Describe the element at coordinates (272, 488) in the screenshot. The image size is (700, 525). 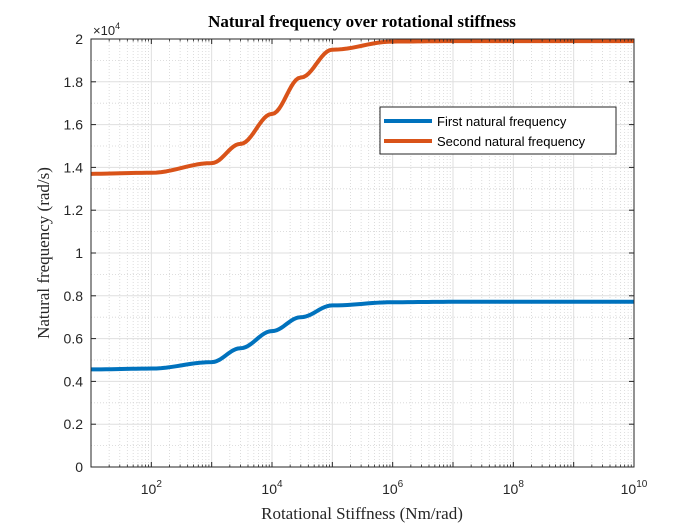
I see `x-tick-label: 10⁴` at that location.